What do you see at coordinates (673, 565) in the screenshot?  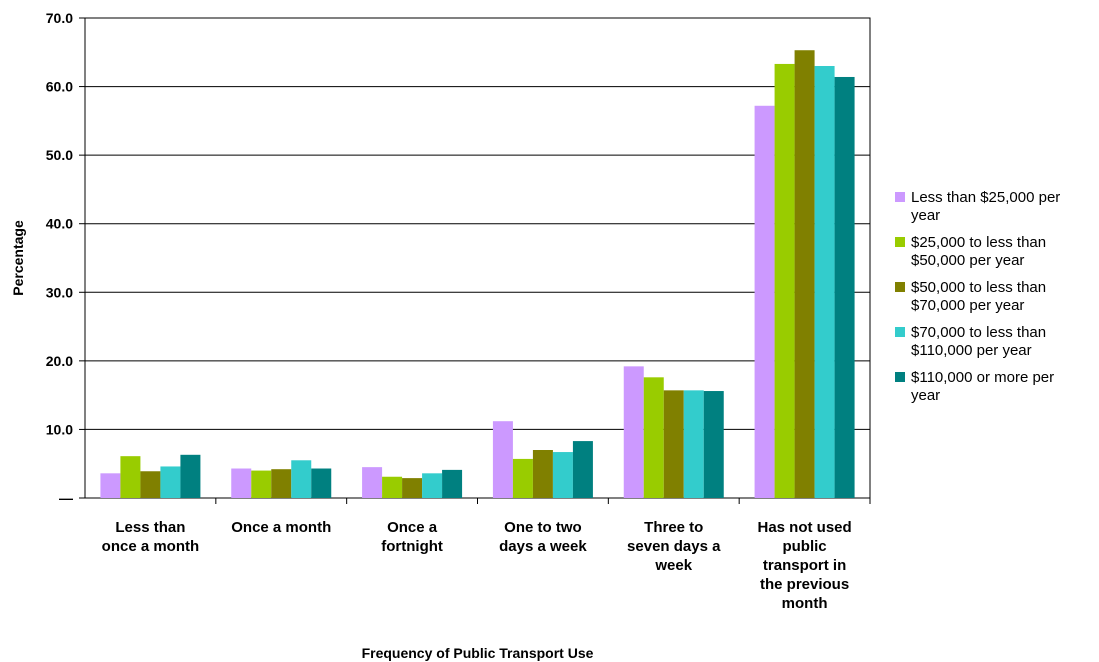 I see `x-tick-label: week` at bounding box center [673, 565].